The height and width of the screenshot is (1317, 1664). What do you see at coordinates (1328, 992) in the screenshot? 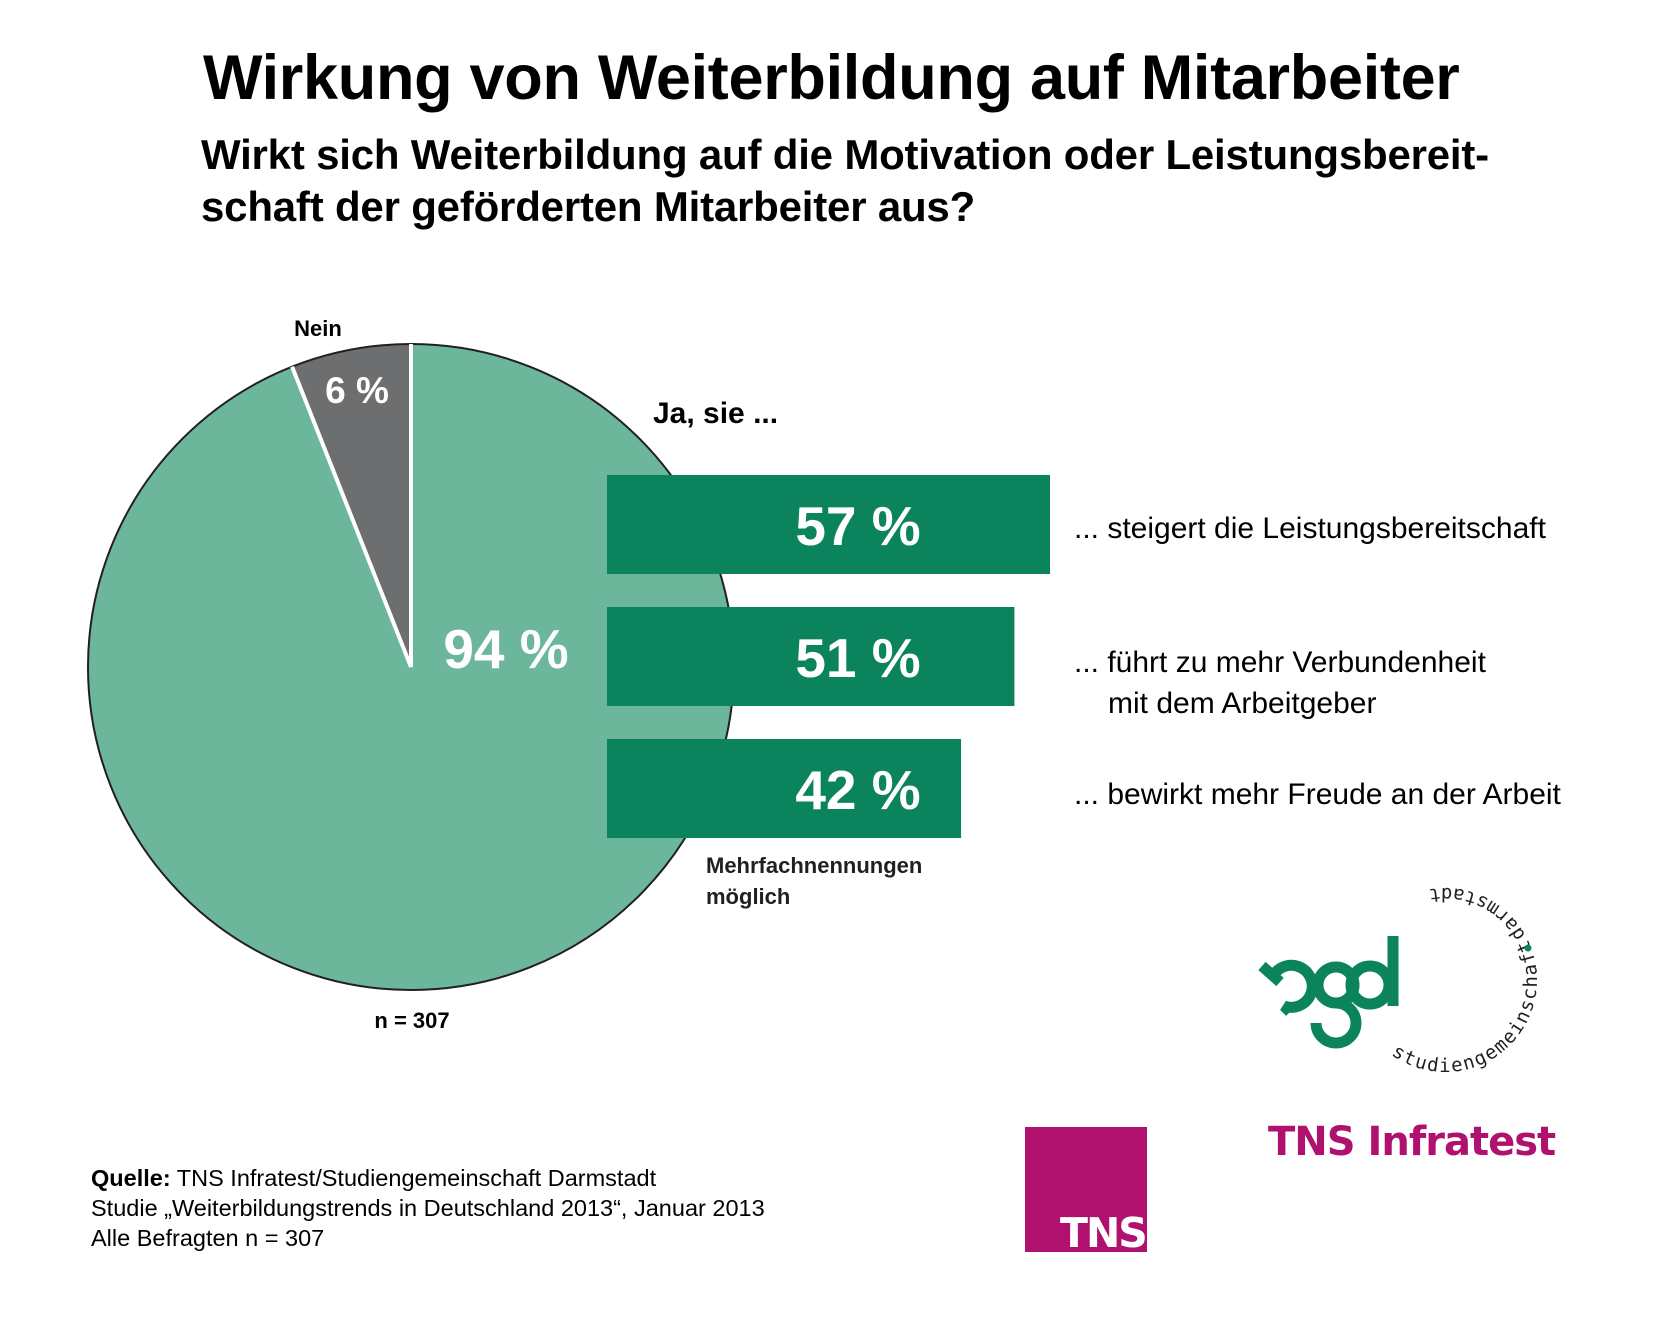
I see `sgd-letters-icon` at bounding box center [1328, 992].